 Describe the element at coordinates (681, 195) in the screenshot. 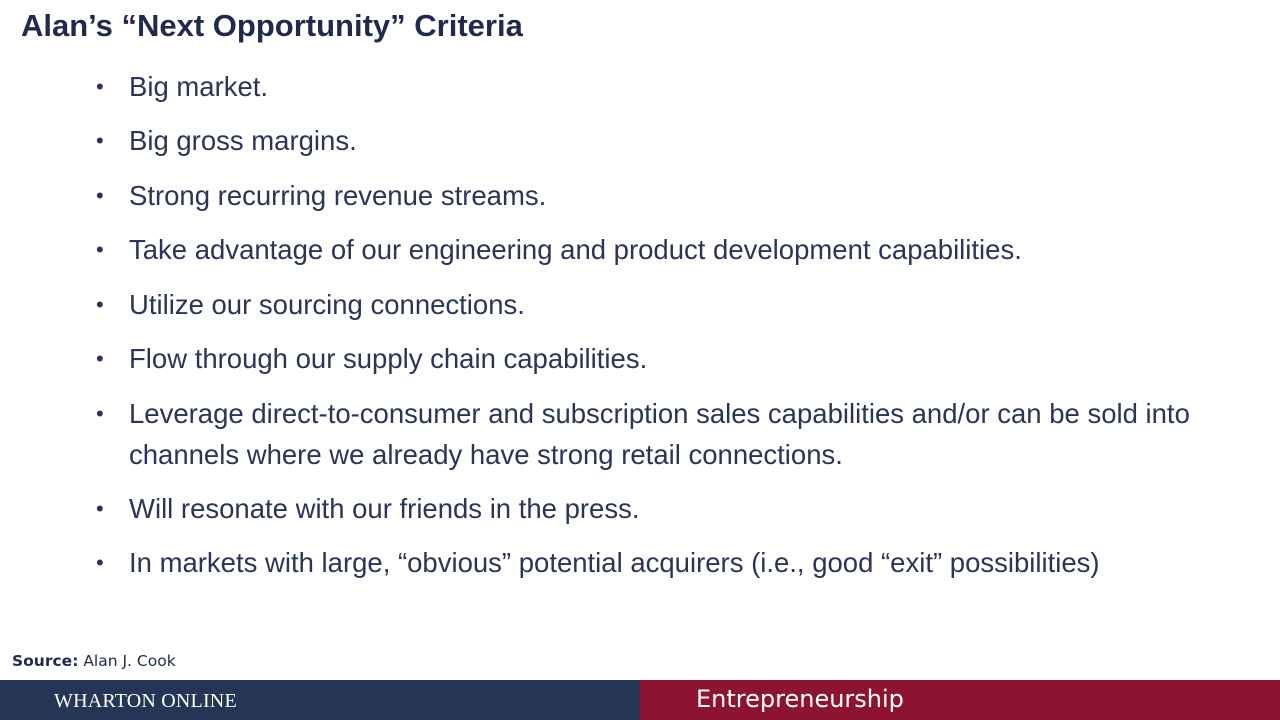

I see `list-item: • Strong recurring revenue streams.` at that location.